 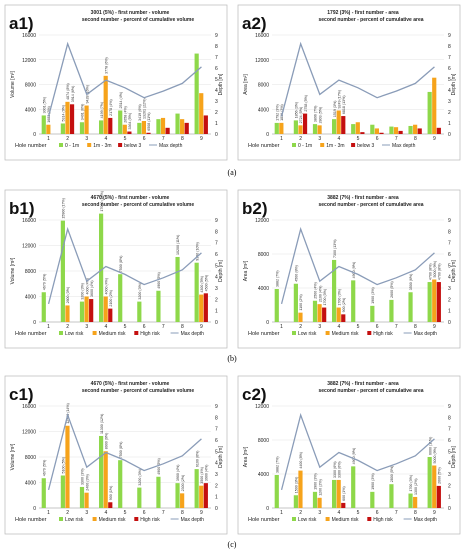 What do you see at coordinates (67, 513) in the screenshot?
I see `x-tick-label: 2` at bounding box center [67, 513].